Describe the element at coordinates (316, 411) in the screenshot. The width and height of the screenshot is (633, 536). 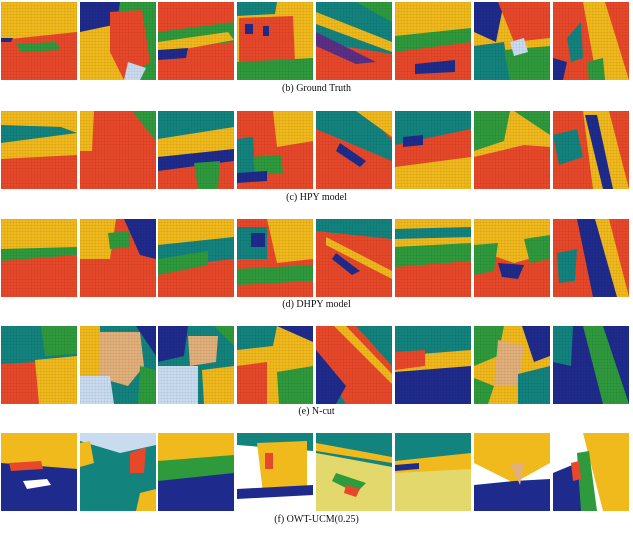
I see `caption-ncut: (e) N-cut` at that location.